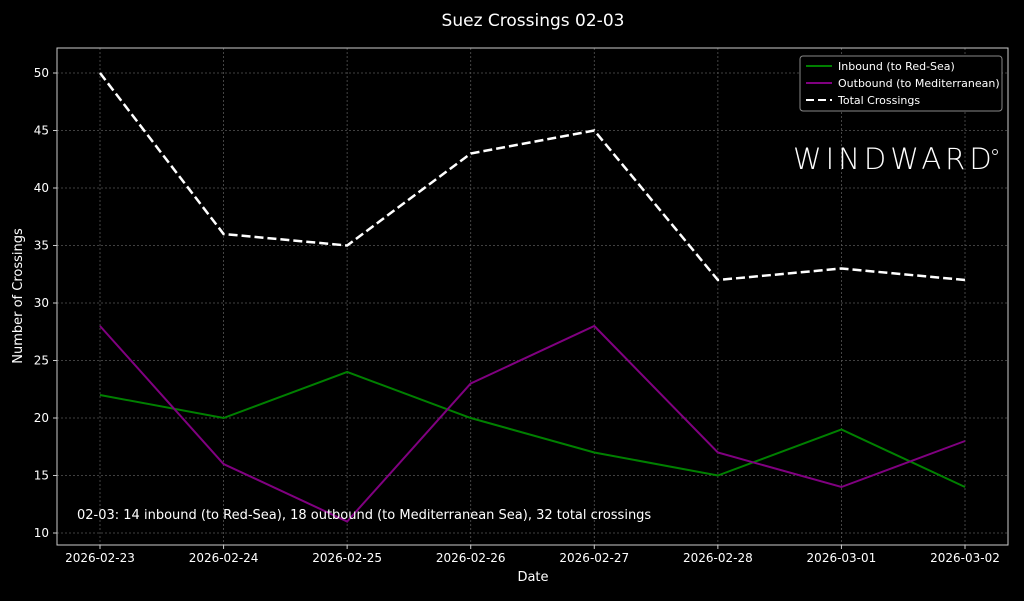 The image size is (1024, 601). Describe the element at coordinates (100, 558) in the screenshot. I see `x-tick-label: 2026-02-23` at that location.